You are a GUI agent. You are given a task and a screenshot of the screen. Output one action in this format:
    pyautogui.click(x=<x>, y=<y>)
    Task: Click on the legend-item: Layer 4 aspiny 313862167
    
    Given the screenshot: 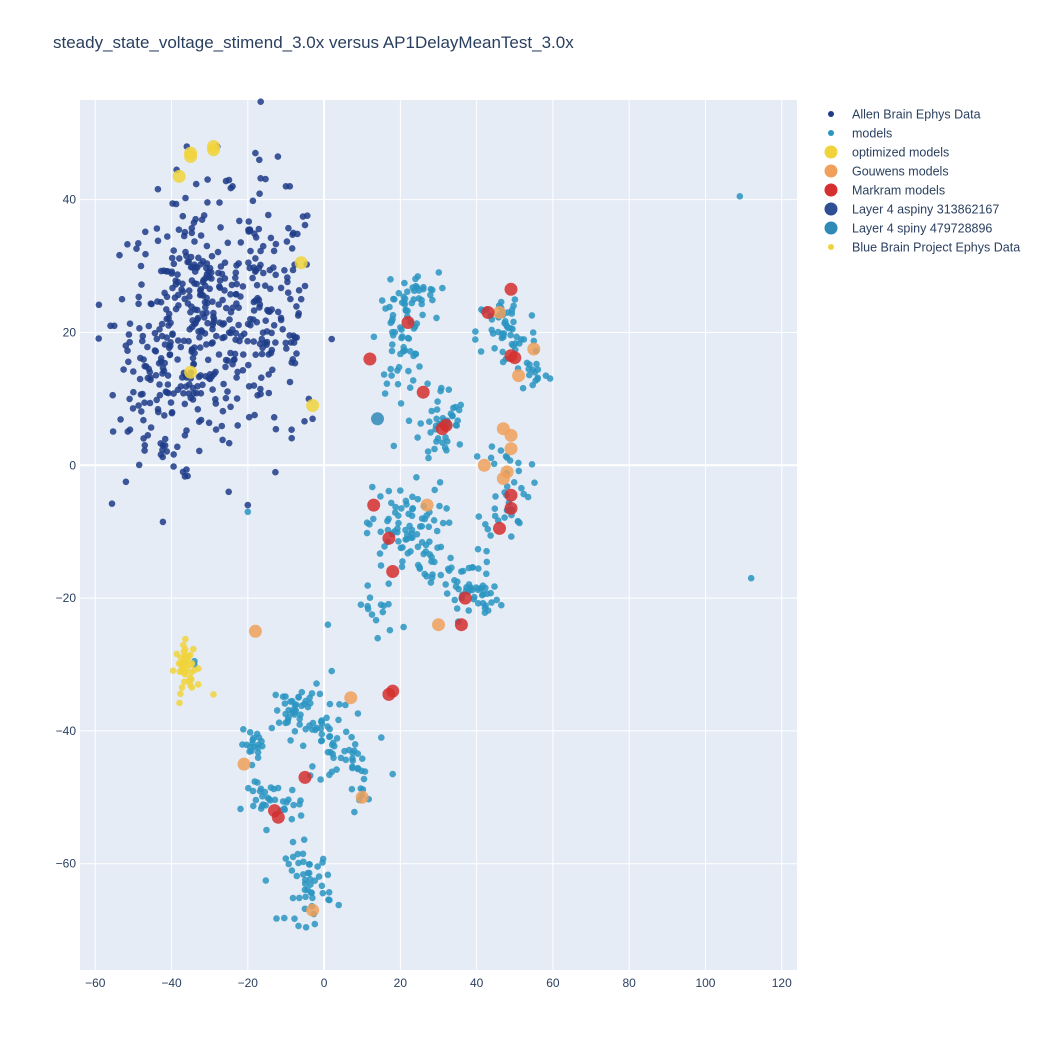 What is the action you would take?
    pyautogui.click(x=912, y=209)
    